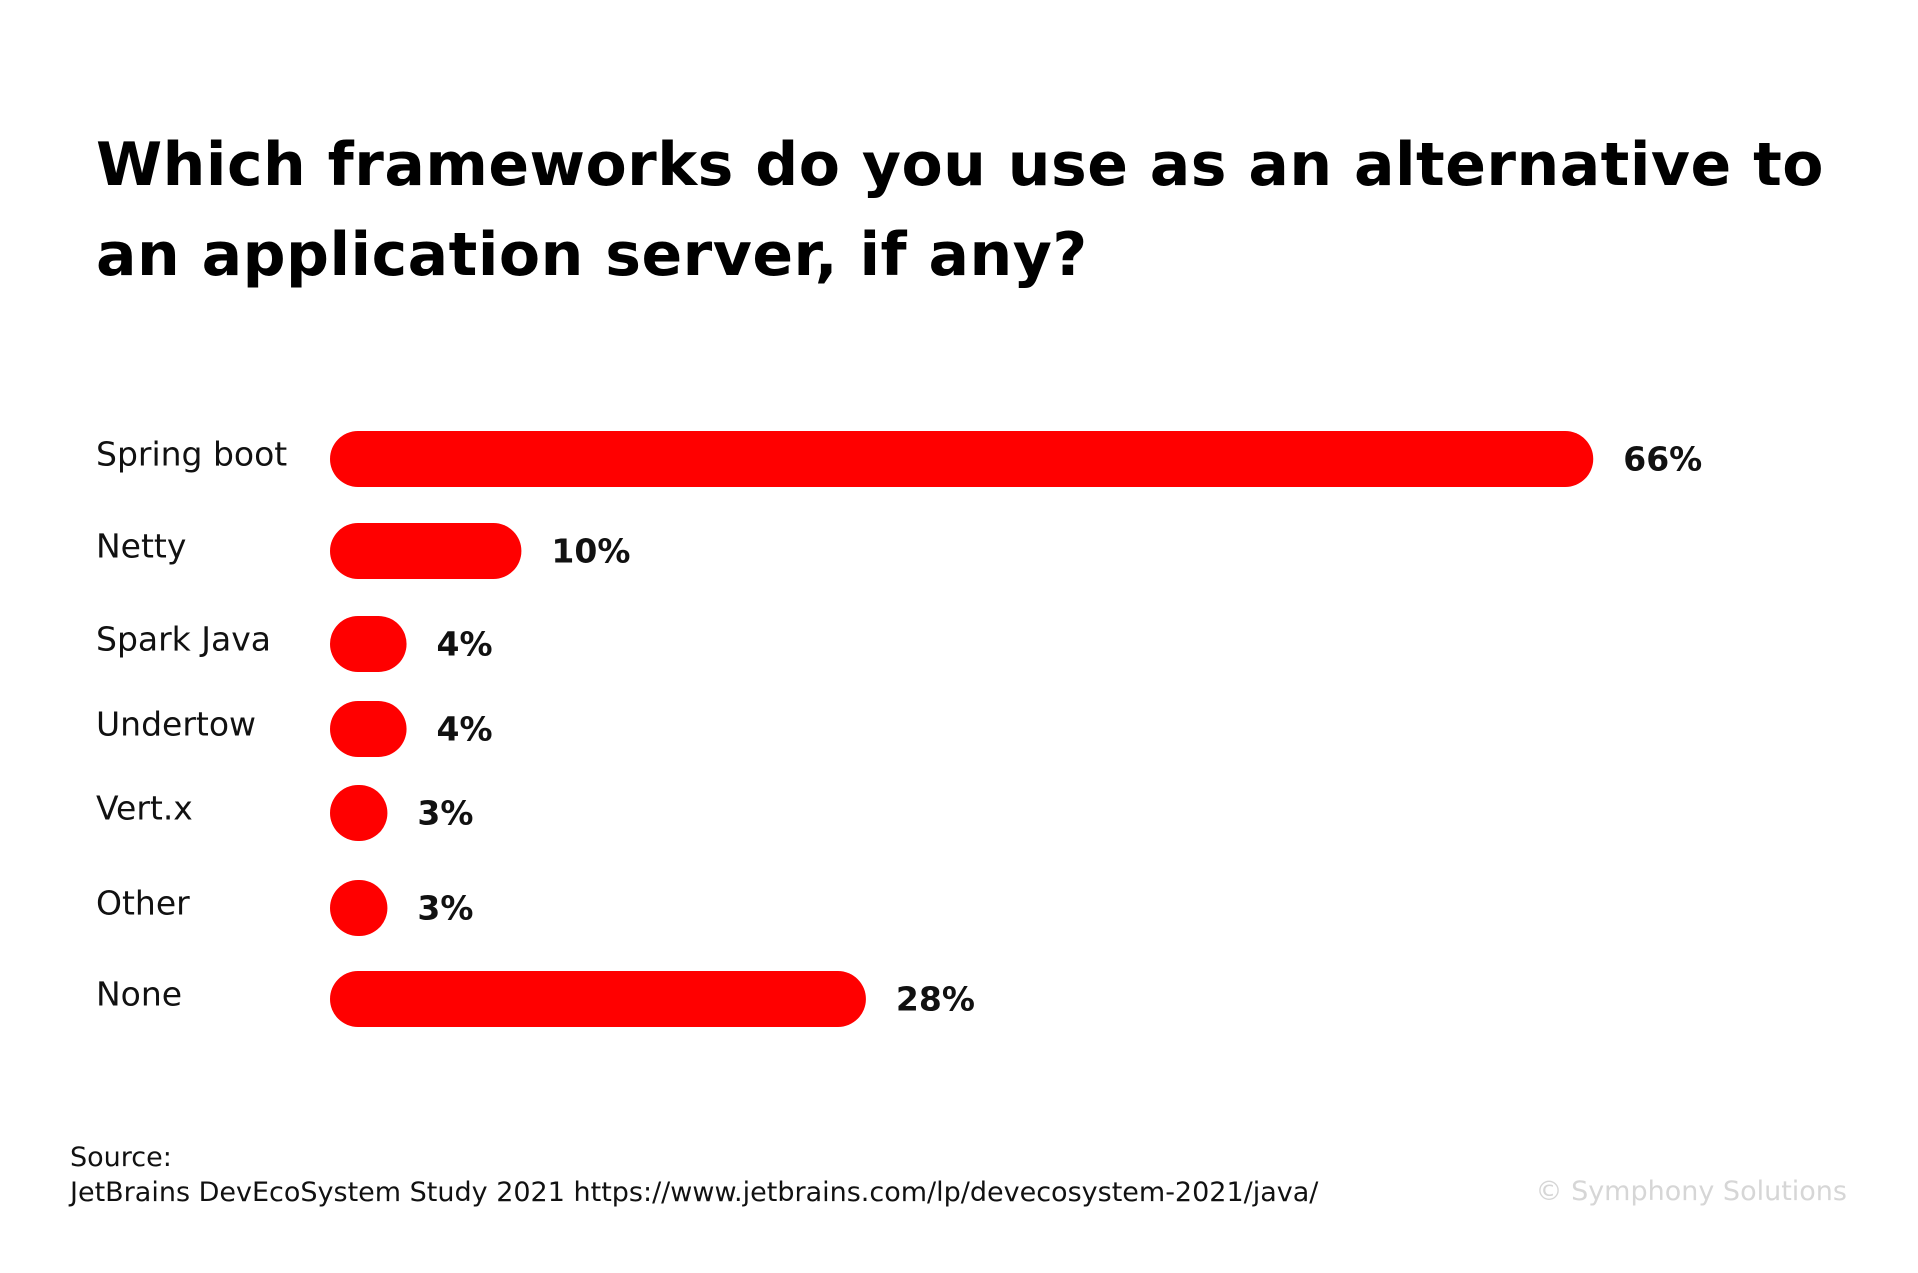 This screenshot has height=1273, width=1918. I want to click on category-label: Undertow, so click(176, 724).